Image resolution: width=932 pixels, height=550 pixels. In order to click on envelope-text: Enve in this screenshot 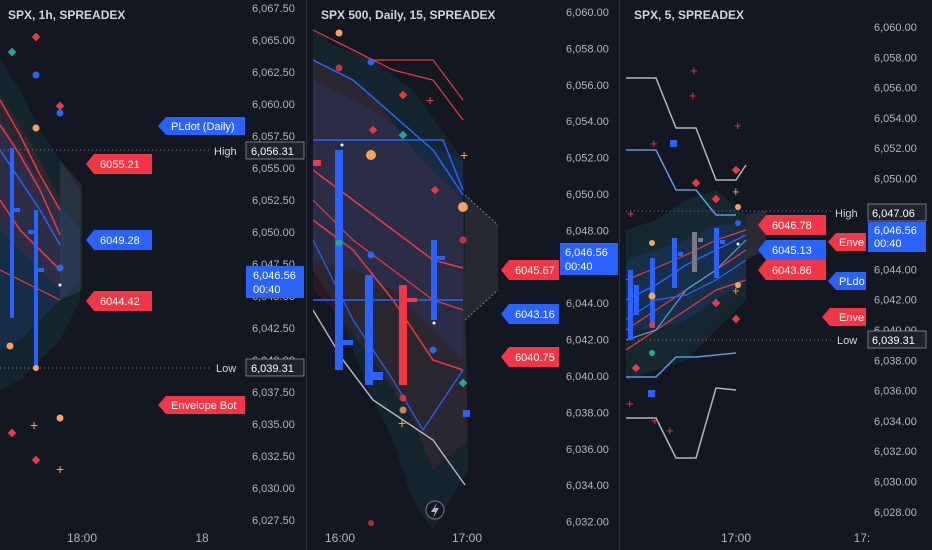, I will do `click(851, 243)`.